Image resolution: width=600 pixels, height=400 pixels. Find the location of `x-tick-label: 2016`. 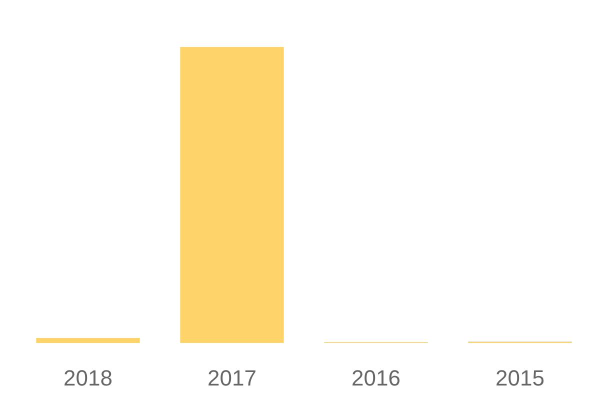

x-tick-label: 2016 is located at coordinates (376, 378).